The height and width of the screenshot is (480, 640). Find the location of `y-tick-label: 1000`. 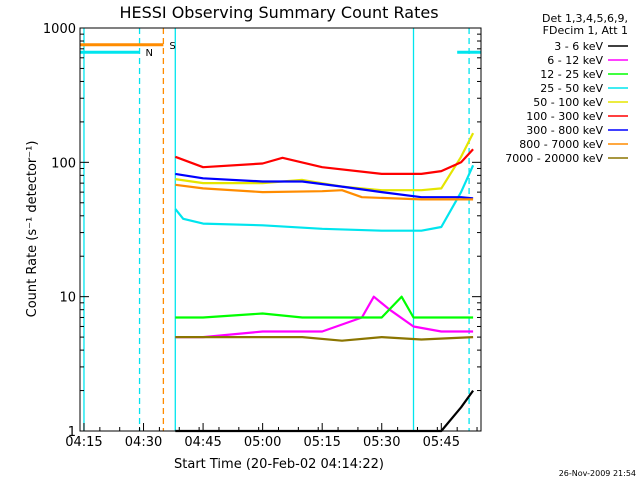

y-tick-label: 1000 is located at coordinates (59, 29).